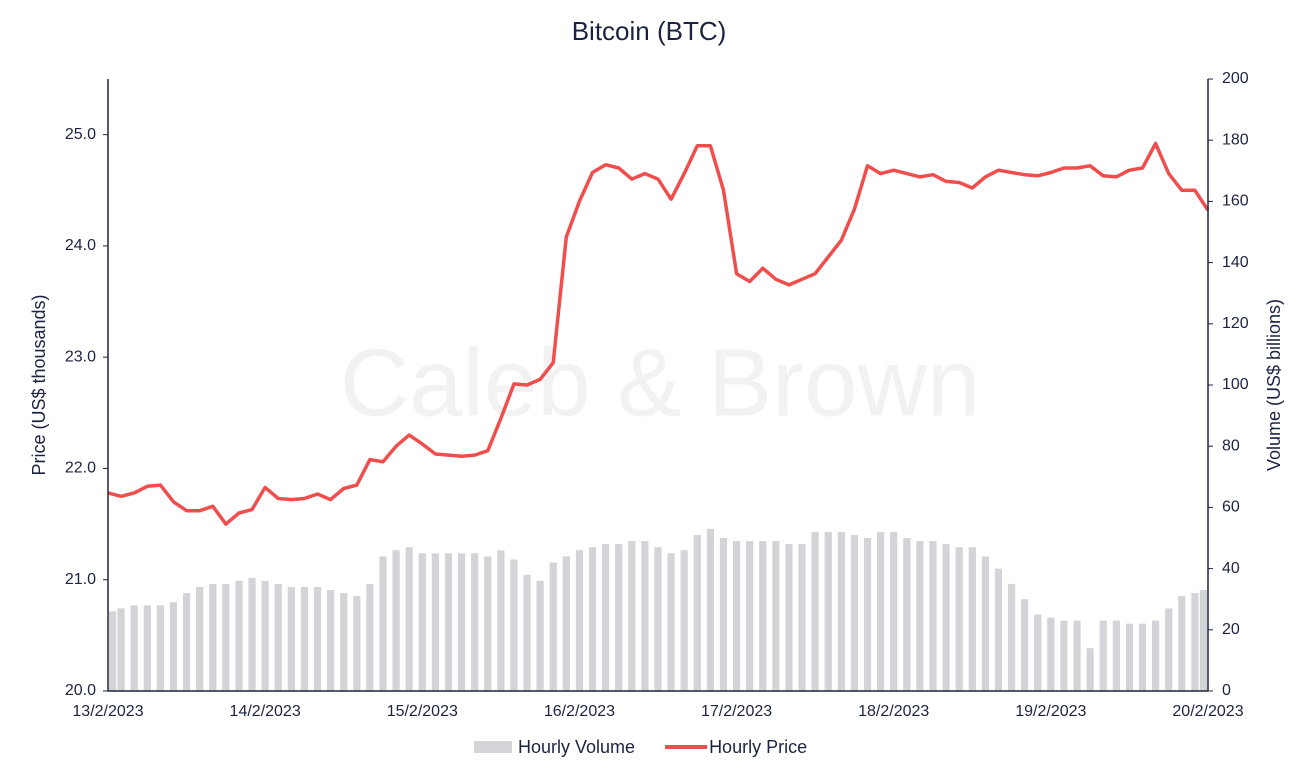 The height and width of the screenshot is (778, 1298). Describe the element at coordinates (1226, 690) in the screenshot. I see `y2-tick-label: 0` at that location.